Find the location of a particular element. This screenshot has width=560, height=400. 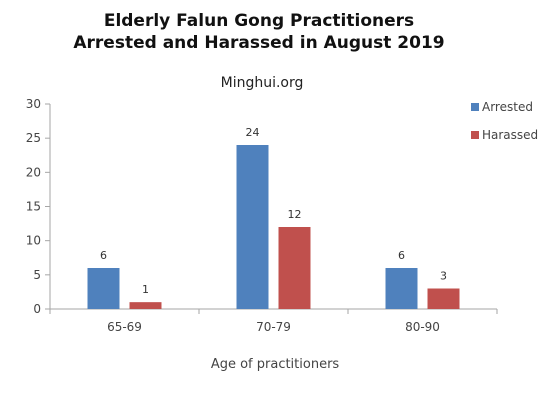

y-tick-label: 30 is located at coordinates (33, 104).